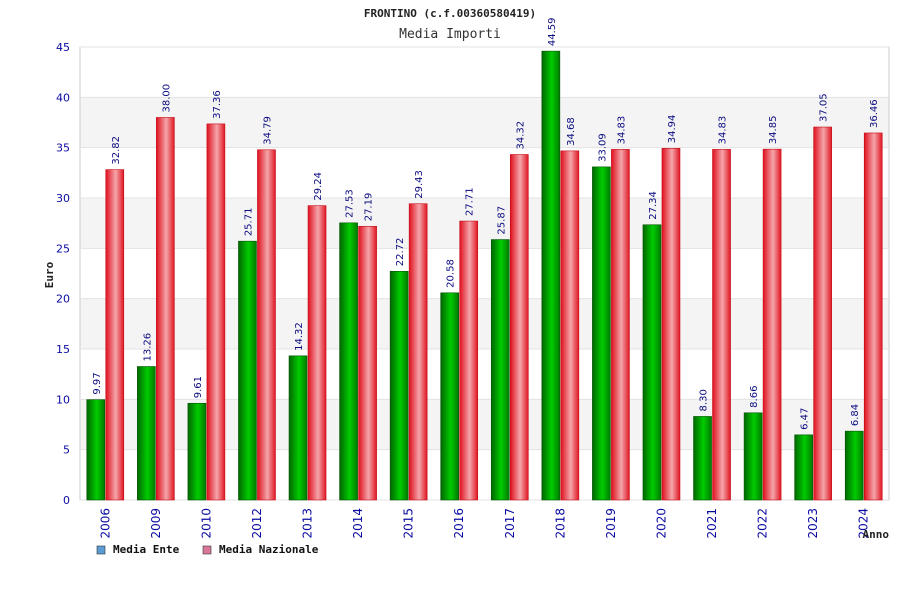  Describe the element at coordinates (571, 131) in the screenshot. I see `value-label-media-nazionale-2018: 34.68` at that location.